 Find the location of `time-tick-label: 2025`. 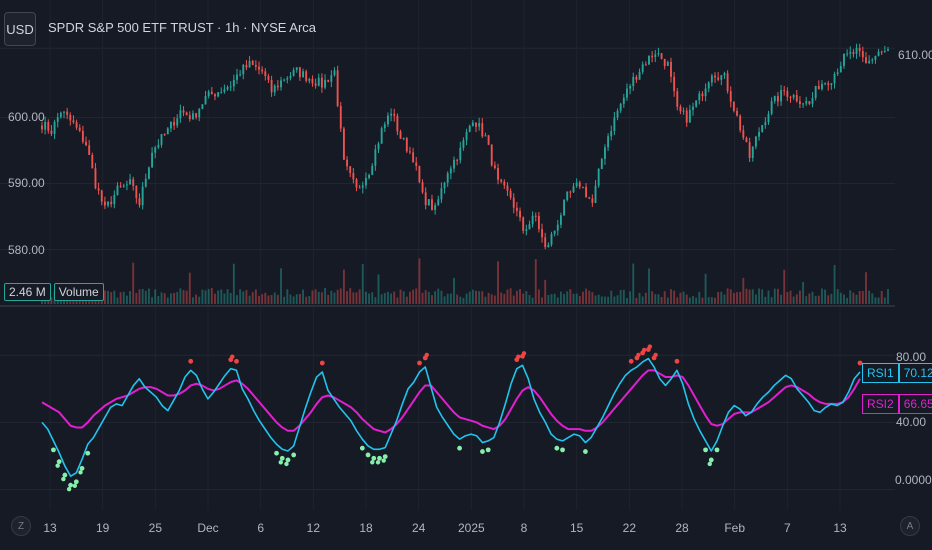

time-tick-label: 2025 is located at coordinates (471, 528).